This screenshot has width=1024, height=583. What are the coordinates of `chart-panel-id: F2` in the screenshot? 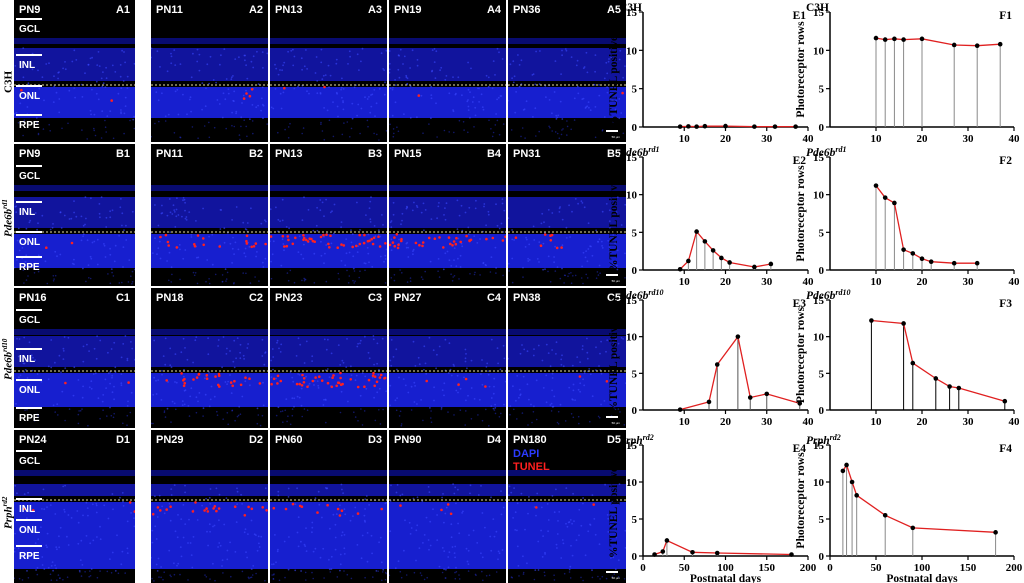 It's located at (1005, 161).